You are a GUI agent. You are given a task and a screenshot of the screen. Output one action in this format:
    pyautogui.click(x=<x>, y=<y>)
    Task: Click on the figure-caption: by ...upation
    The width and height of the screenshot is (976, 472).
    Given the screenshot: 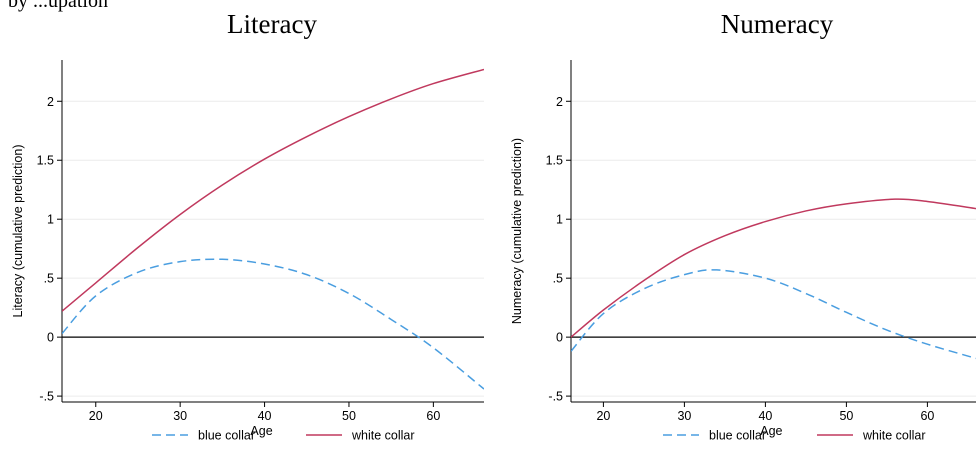 What is the action you would take?
    pyautogui.click(x=58, y=6)
    